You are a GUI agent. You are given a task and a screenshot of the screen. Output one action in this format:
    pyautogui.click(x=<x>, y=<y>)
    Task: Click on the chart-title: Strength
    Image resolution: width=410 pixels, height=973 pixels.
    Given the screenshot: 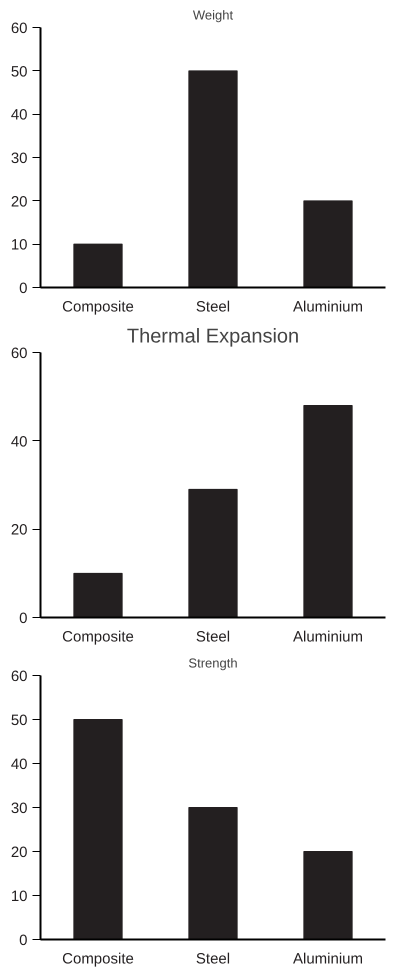 What is the action you would take?
    pyautogui.click(x=213, y=663)
    